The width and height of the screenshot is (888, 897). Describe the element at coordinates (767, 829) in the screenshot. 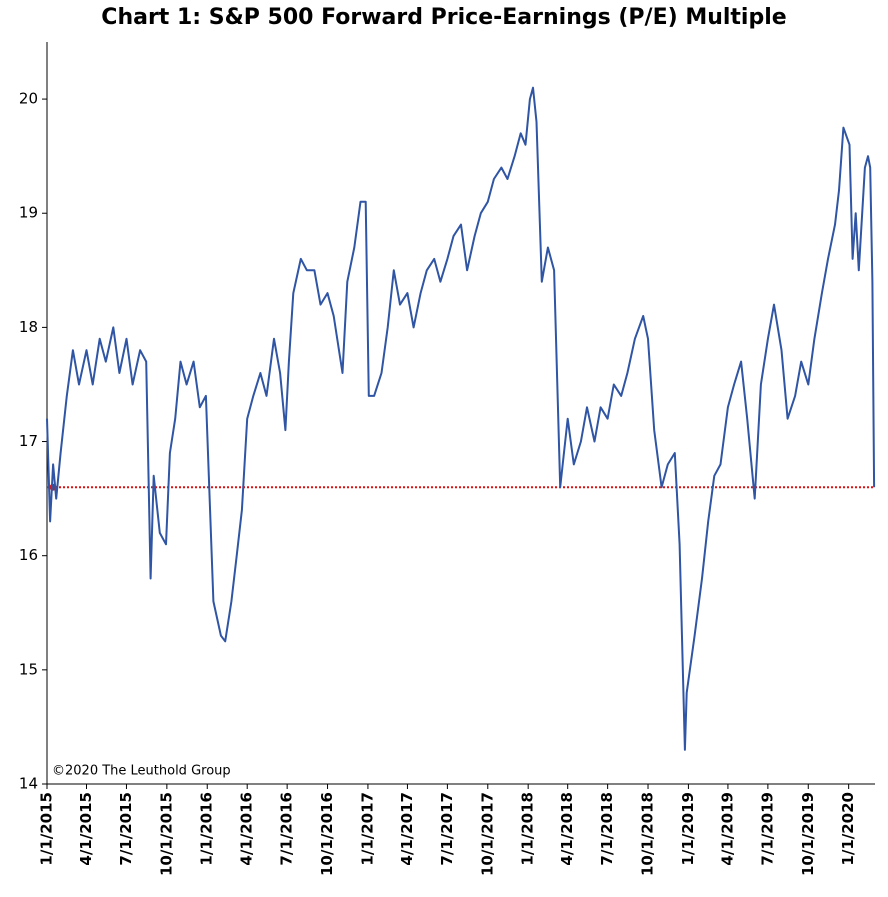

I see `x-tick-label: 7/1/2019` at that location.